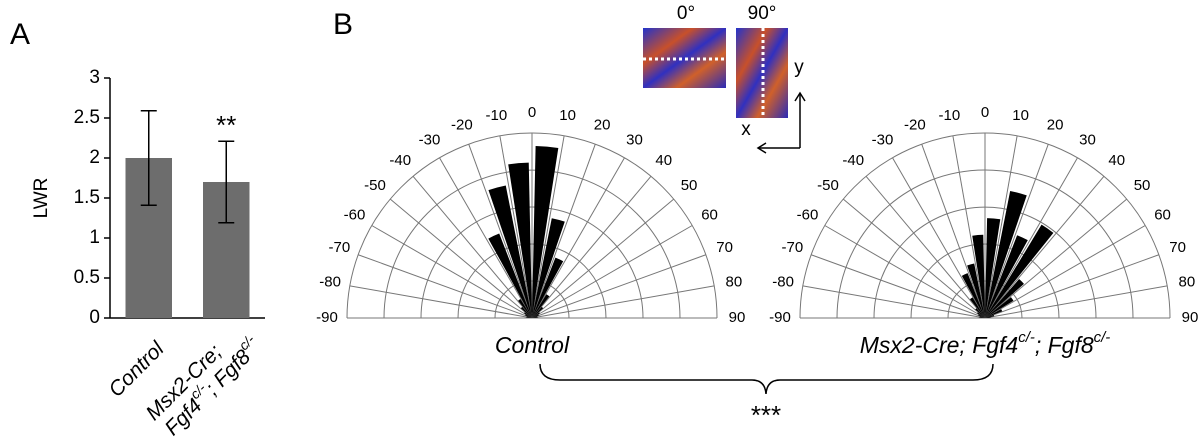  What do you see at coordinates (766, 379) in the screenshot?
I see `bracket` at bounding box center [766, 379].